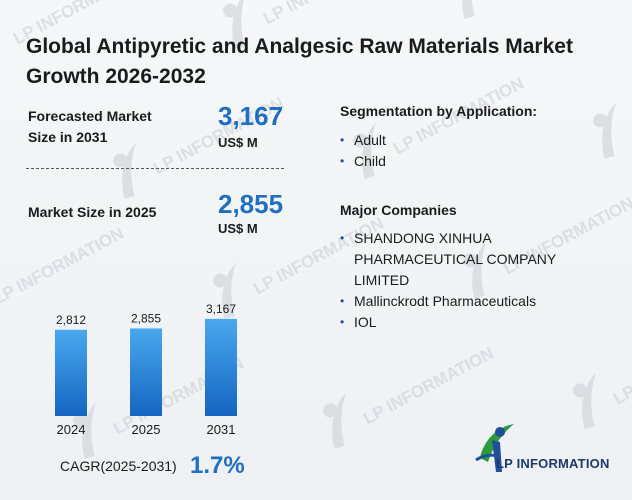 The image size is (632, 500). I want to click on forecast-label-line1: Forecasted Market, so click(90, 116).